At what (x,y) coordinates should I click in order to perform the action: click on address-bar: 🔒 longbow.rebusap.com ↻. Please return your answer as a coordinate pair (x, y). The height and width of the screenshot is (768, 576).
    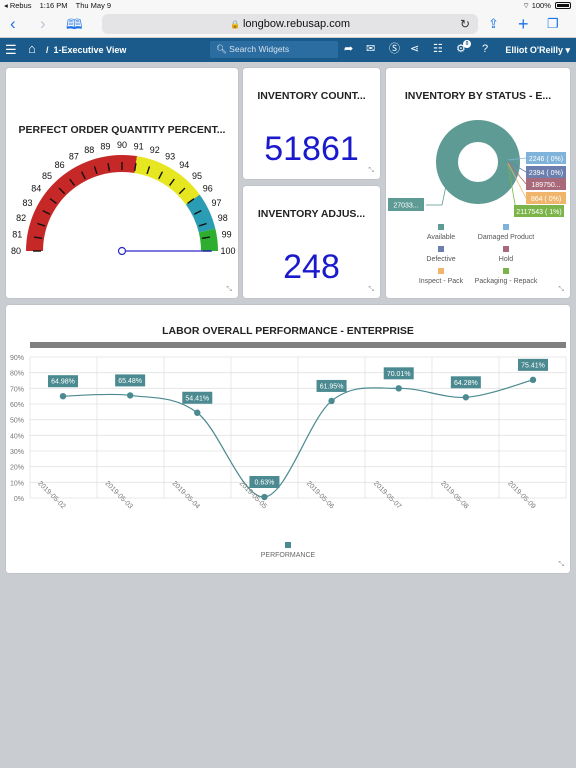
    Looking at the image, I should click on (290, 24).